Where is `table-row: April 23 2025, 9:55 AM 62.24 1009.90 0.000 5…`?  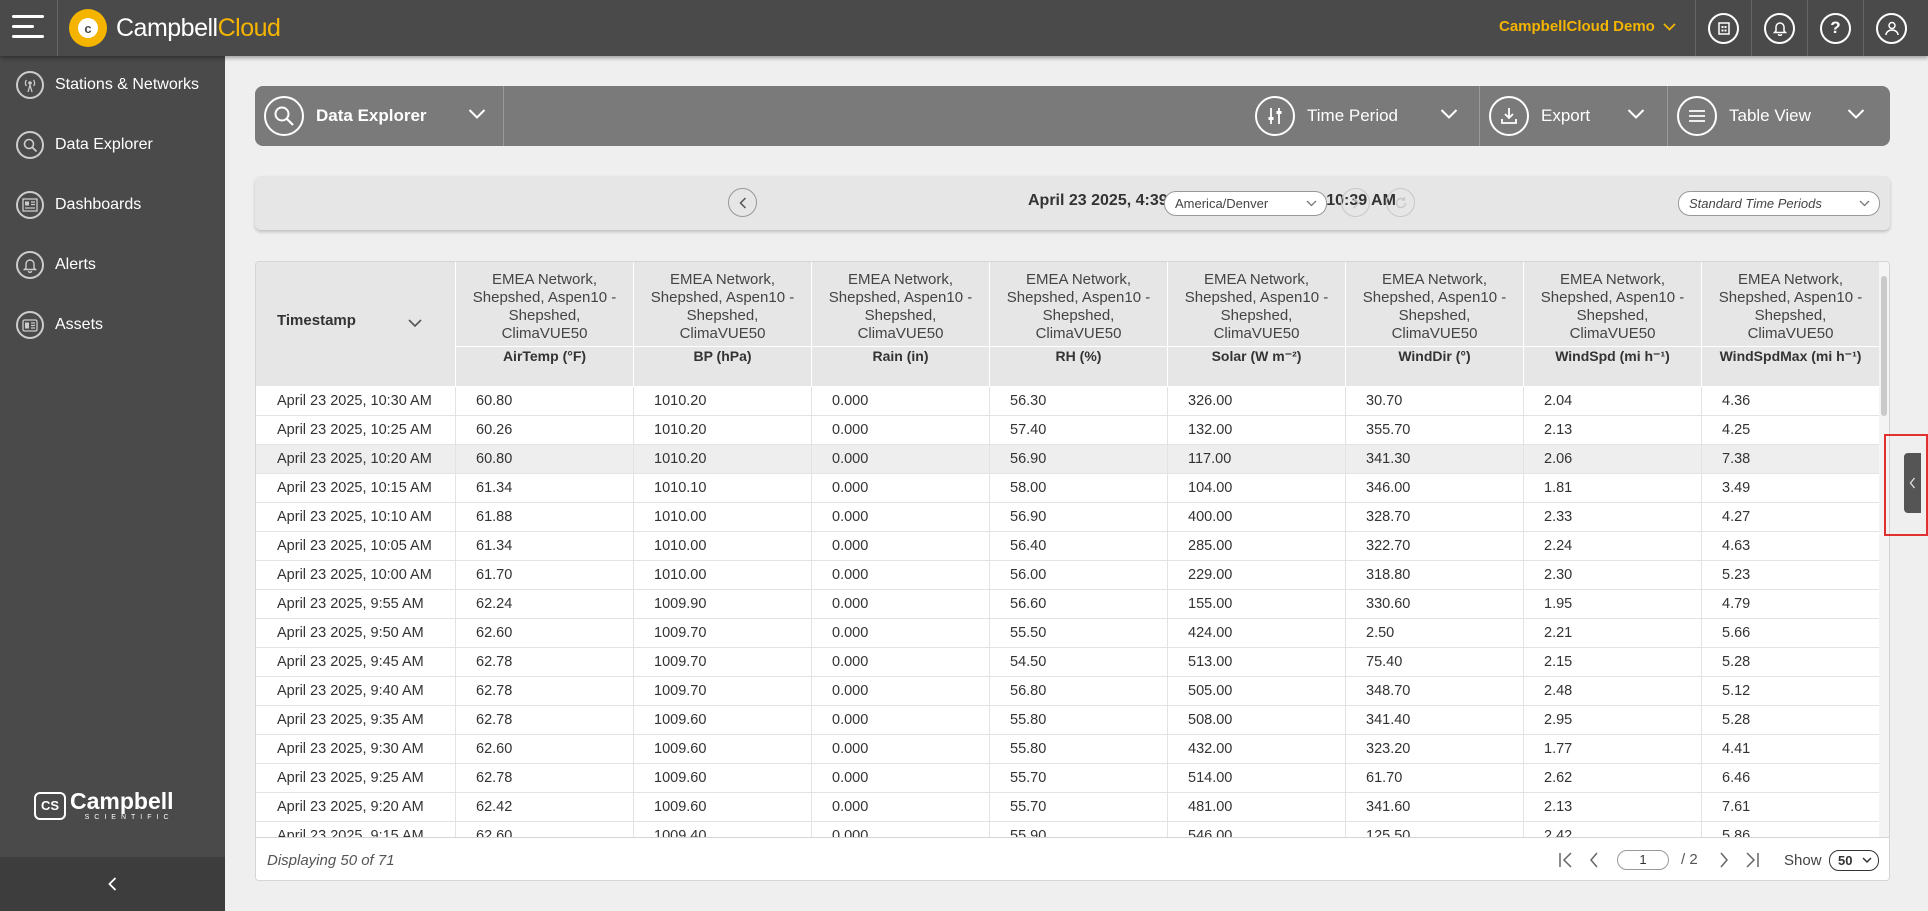 table-row: April 23 2025, 9:55 AM 62.24 1009.90 0.000 5… is located at coordinates (1068, 604).